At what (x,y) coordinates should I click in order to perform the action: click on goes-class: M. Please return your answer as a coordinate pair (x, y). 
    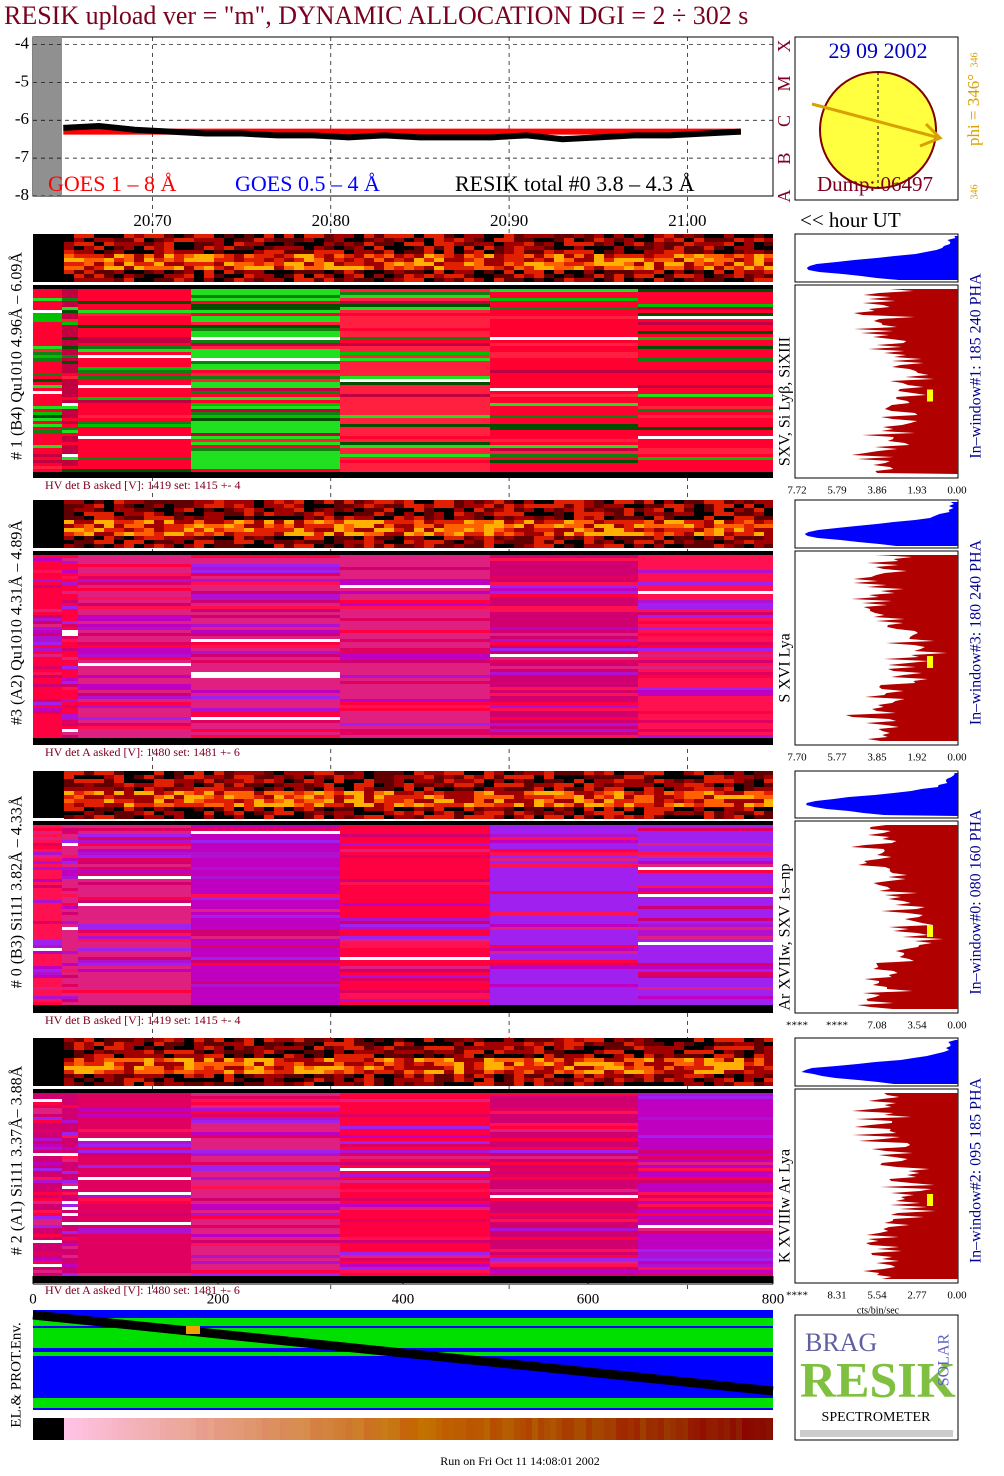
    Looking at the image, I should click on (784, 83).